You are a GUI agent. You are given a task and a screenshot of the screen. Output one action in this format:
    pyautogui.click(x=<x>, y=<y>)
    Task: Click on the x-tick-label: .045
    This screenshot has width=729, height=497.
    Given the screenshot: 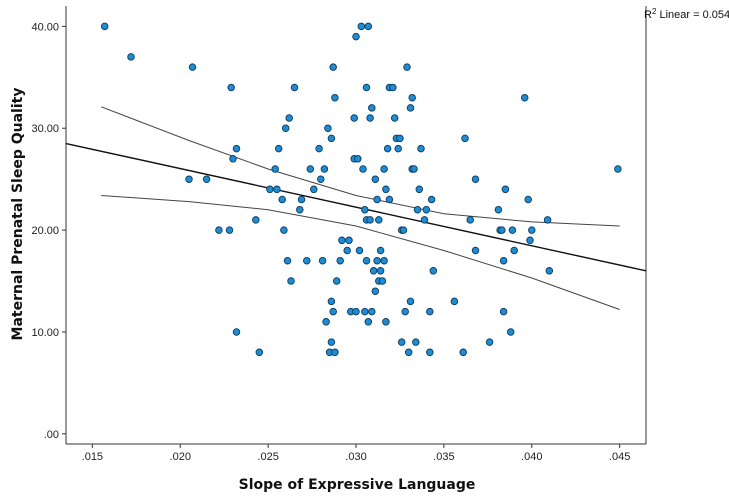 What is the action you would take?
    pyautogui.click(x=619, y=457)
    